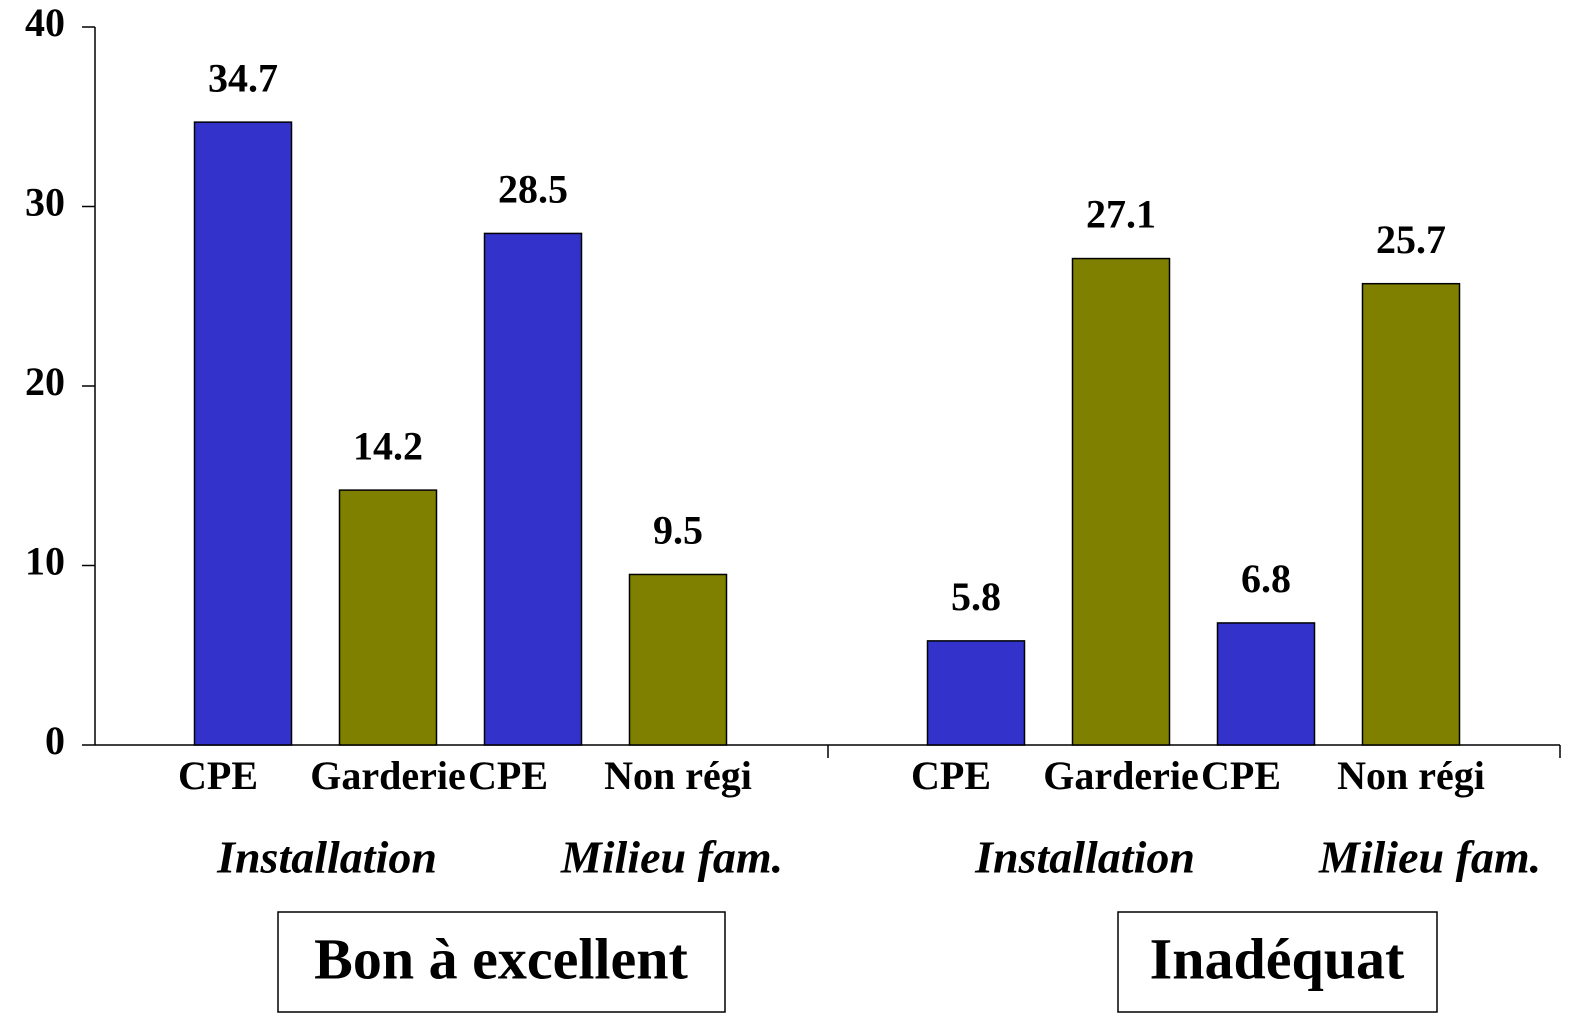 This screenshot has height=1017, width=1587. I want to click on value-label: 5.8, so click(976, 596).